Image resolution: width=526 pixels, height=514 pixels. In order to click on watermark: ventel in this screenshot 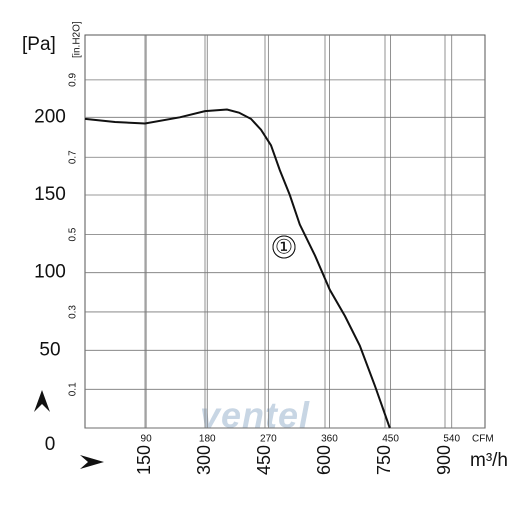, I will do `click(255, 415)`.